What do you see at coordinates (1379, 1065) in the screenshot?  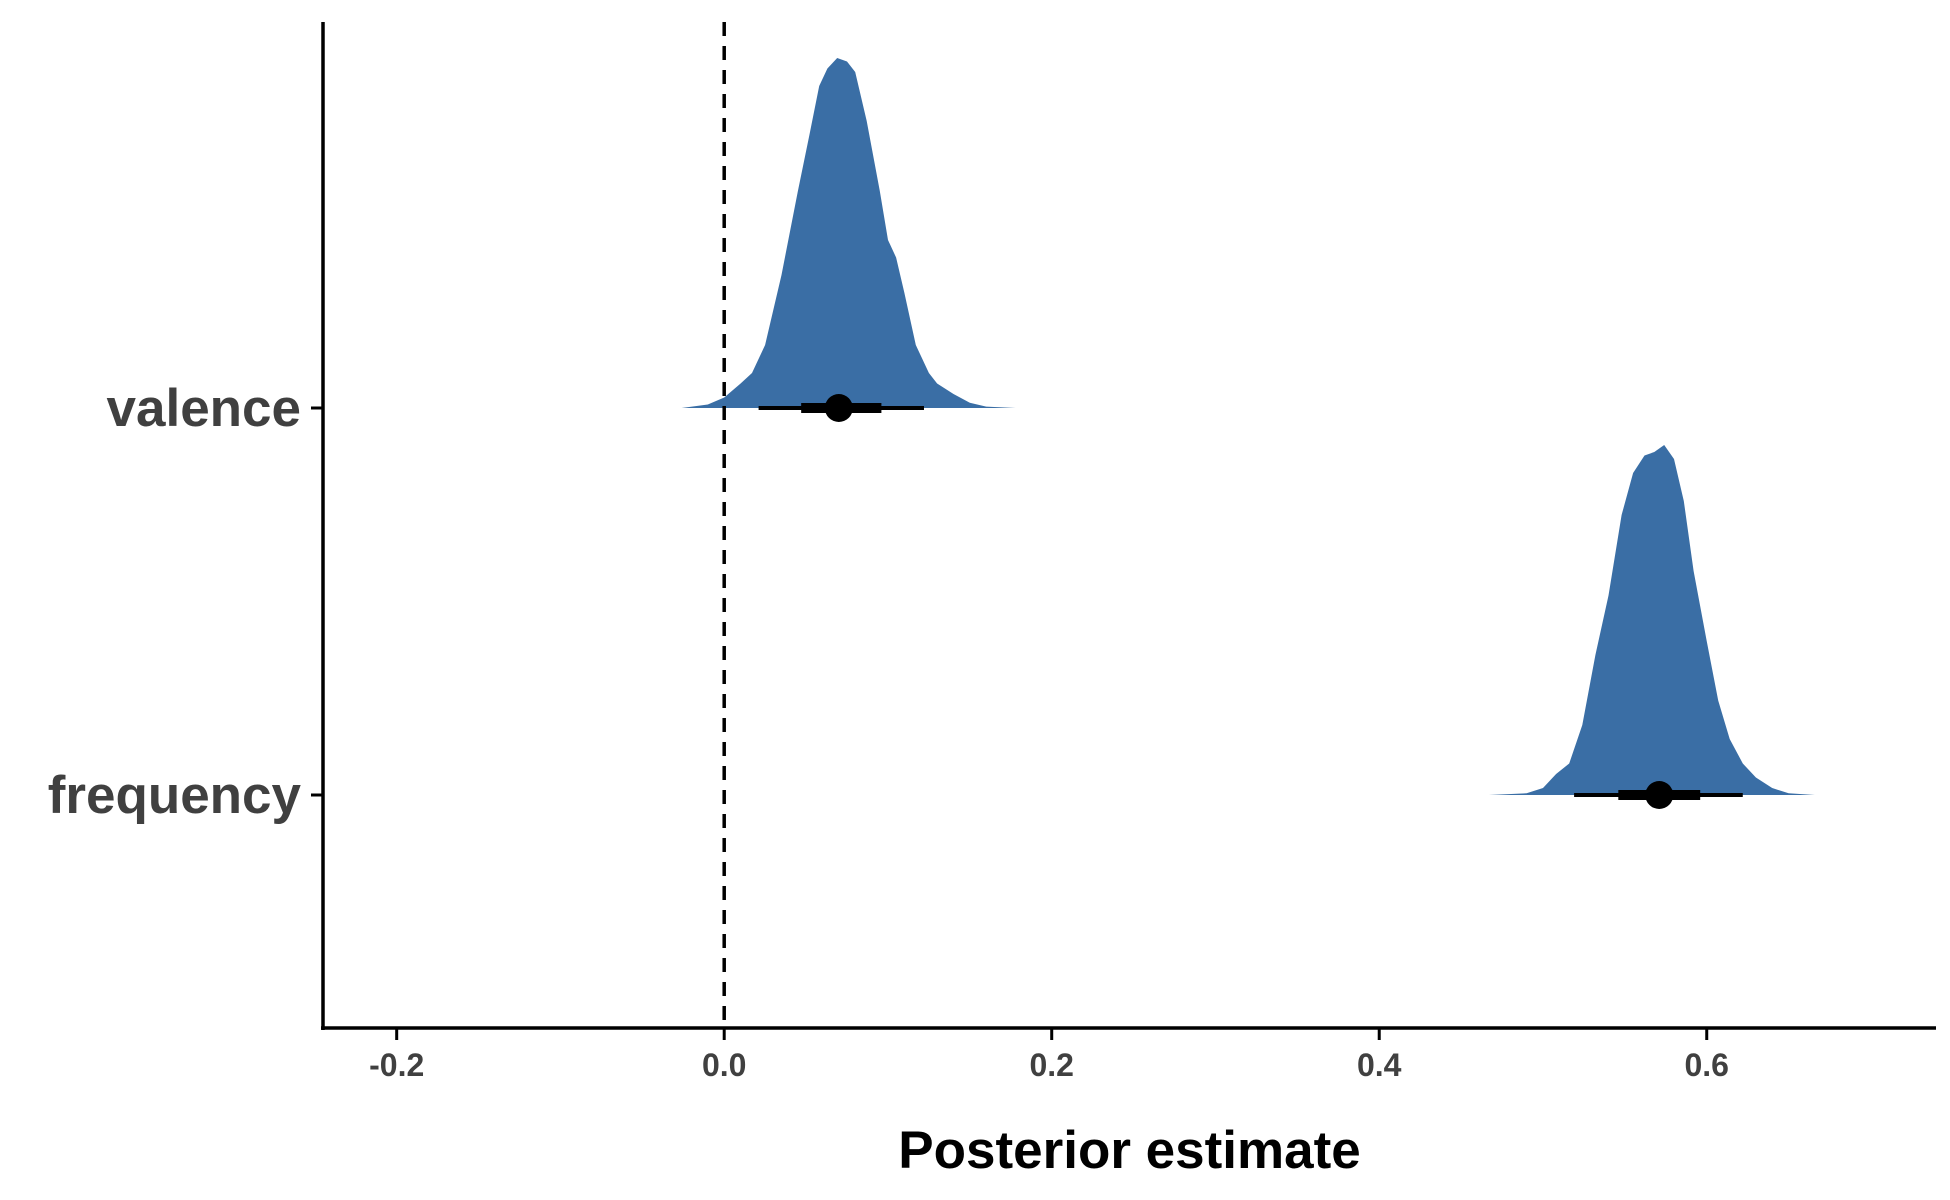 I see `x-tick-label: 0.4` at bounding box center [1379, 1065].